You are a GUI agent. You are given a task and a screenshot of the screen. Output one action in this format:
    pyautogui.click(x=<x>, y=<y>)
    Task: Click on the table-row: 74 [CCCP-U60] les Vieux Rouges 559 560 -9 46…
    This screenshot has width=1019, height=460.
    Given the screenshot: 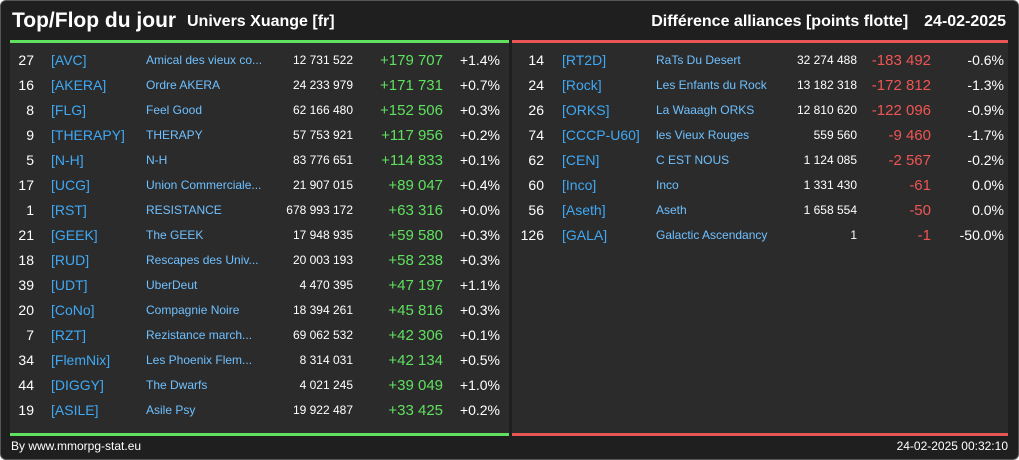 What is the action you would take?
    pyautogui.click(x=760, y=135)
    